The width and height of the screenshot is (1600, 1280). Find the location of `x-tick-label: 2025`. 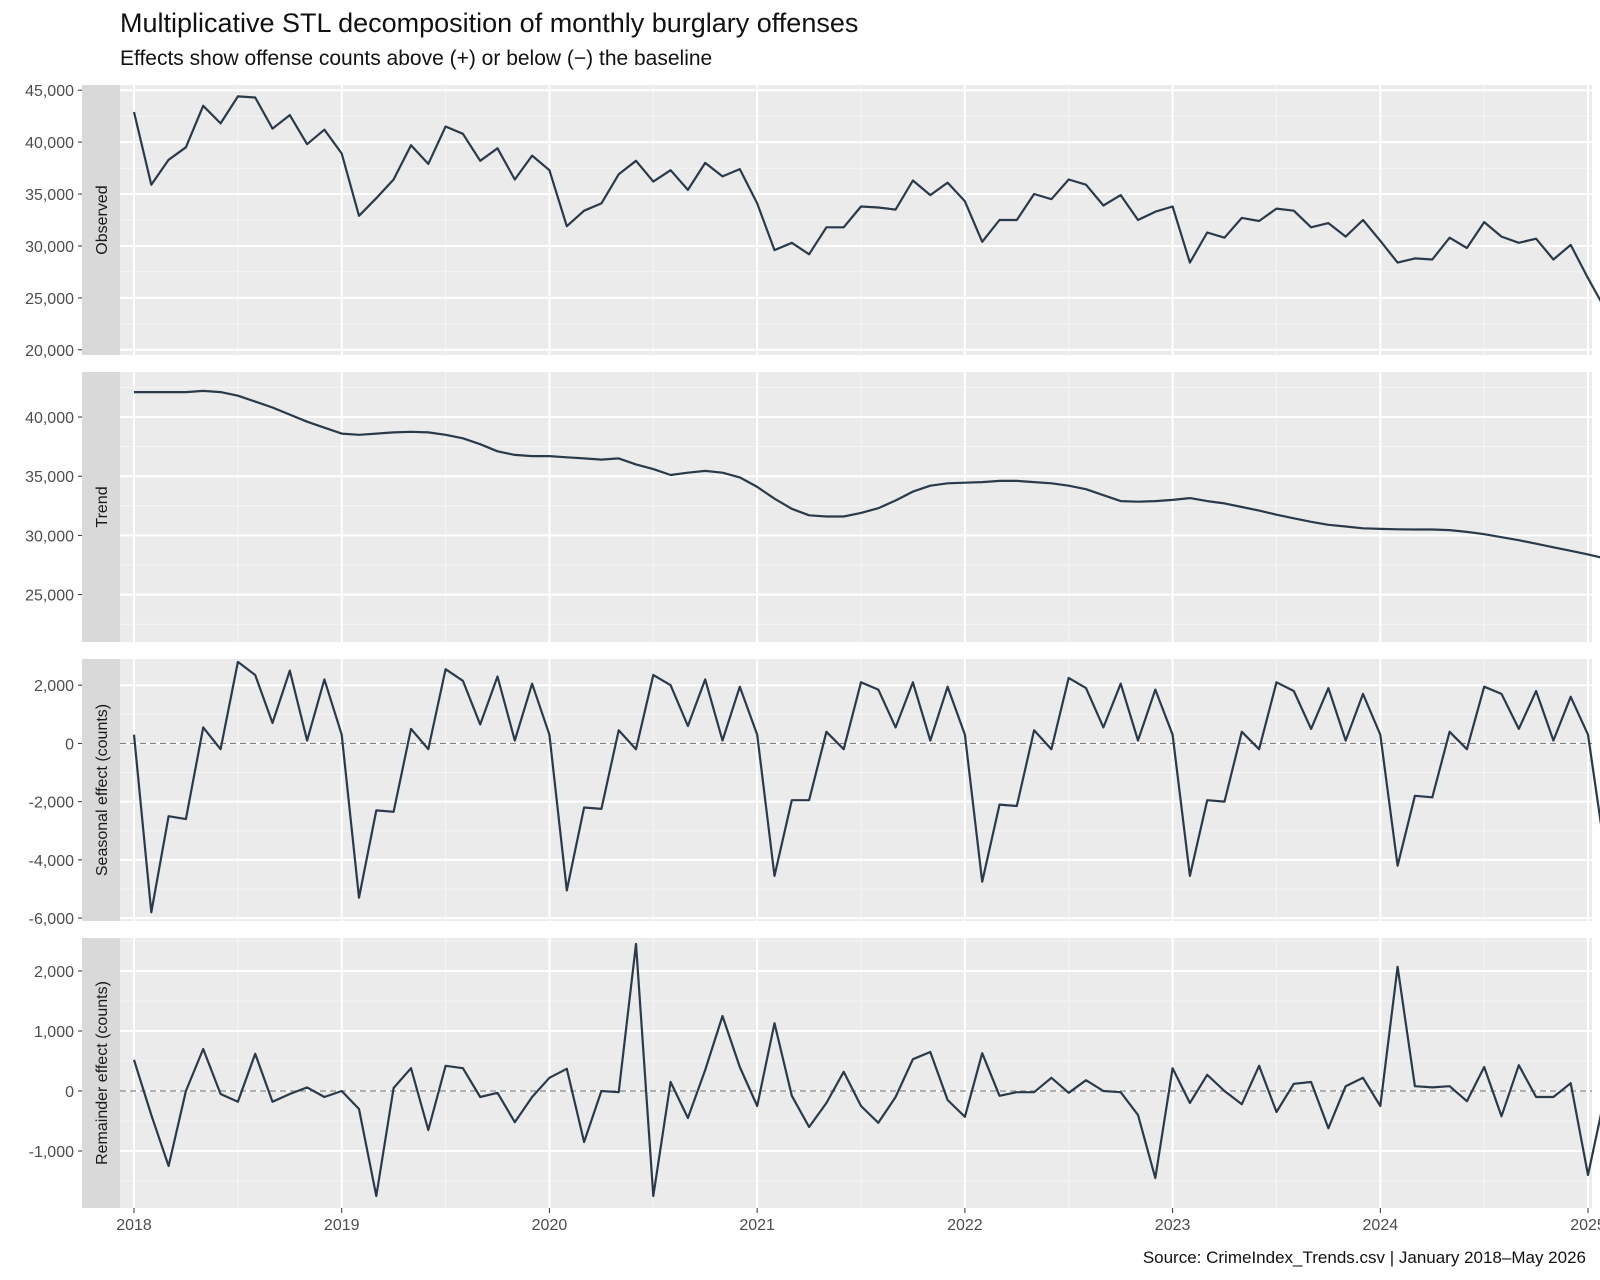

x-tick-label: 2025 is located at coordinates (1585, 1225).